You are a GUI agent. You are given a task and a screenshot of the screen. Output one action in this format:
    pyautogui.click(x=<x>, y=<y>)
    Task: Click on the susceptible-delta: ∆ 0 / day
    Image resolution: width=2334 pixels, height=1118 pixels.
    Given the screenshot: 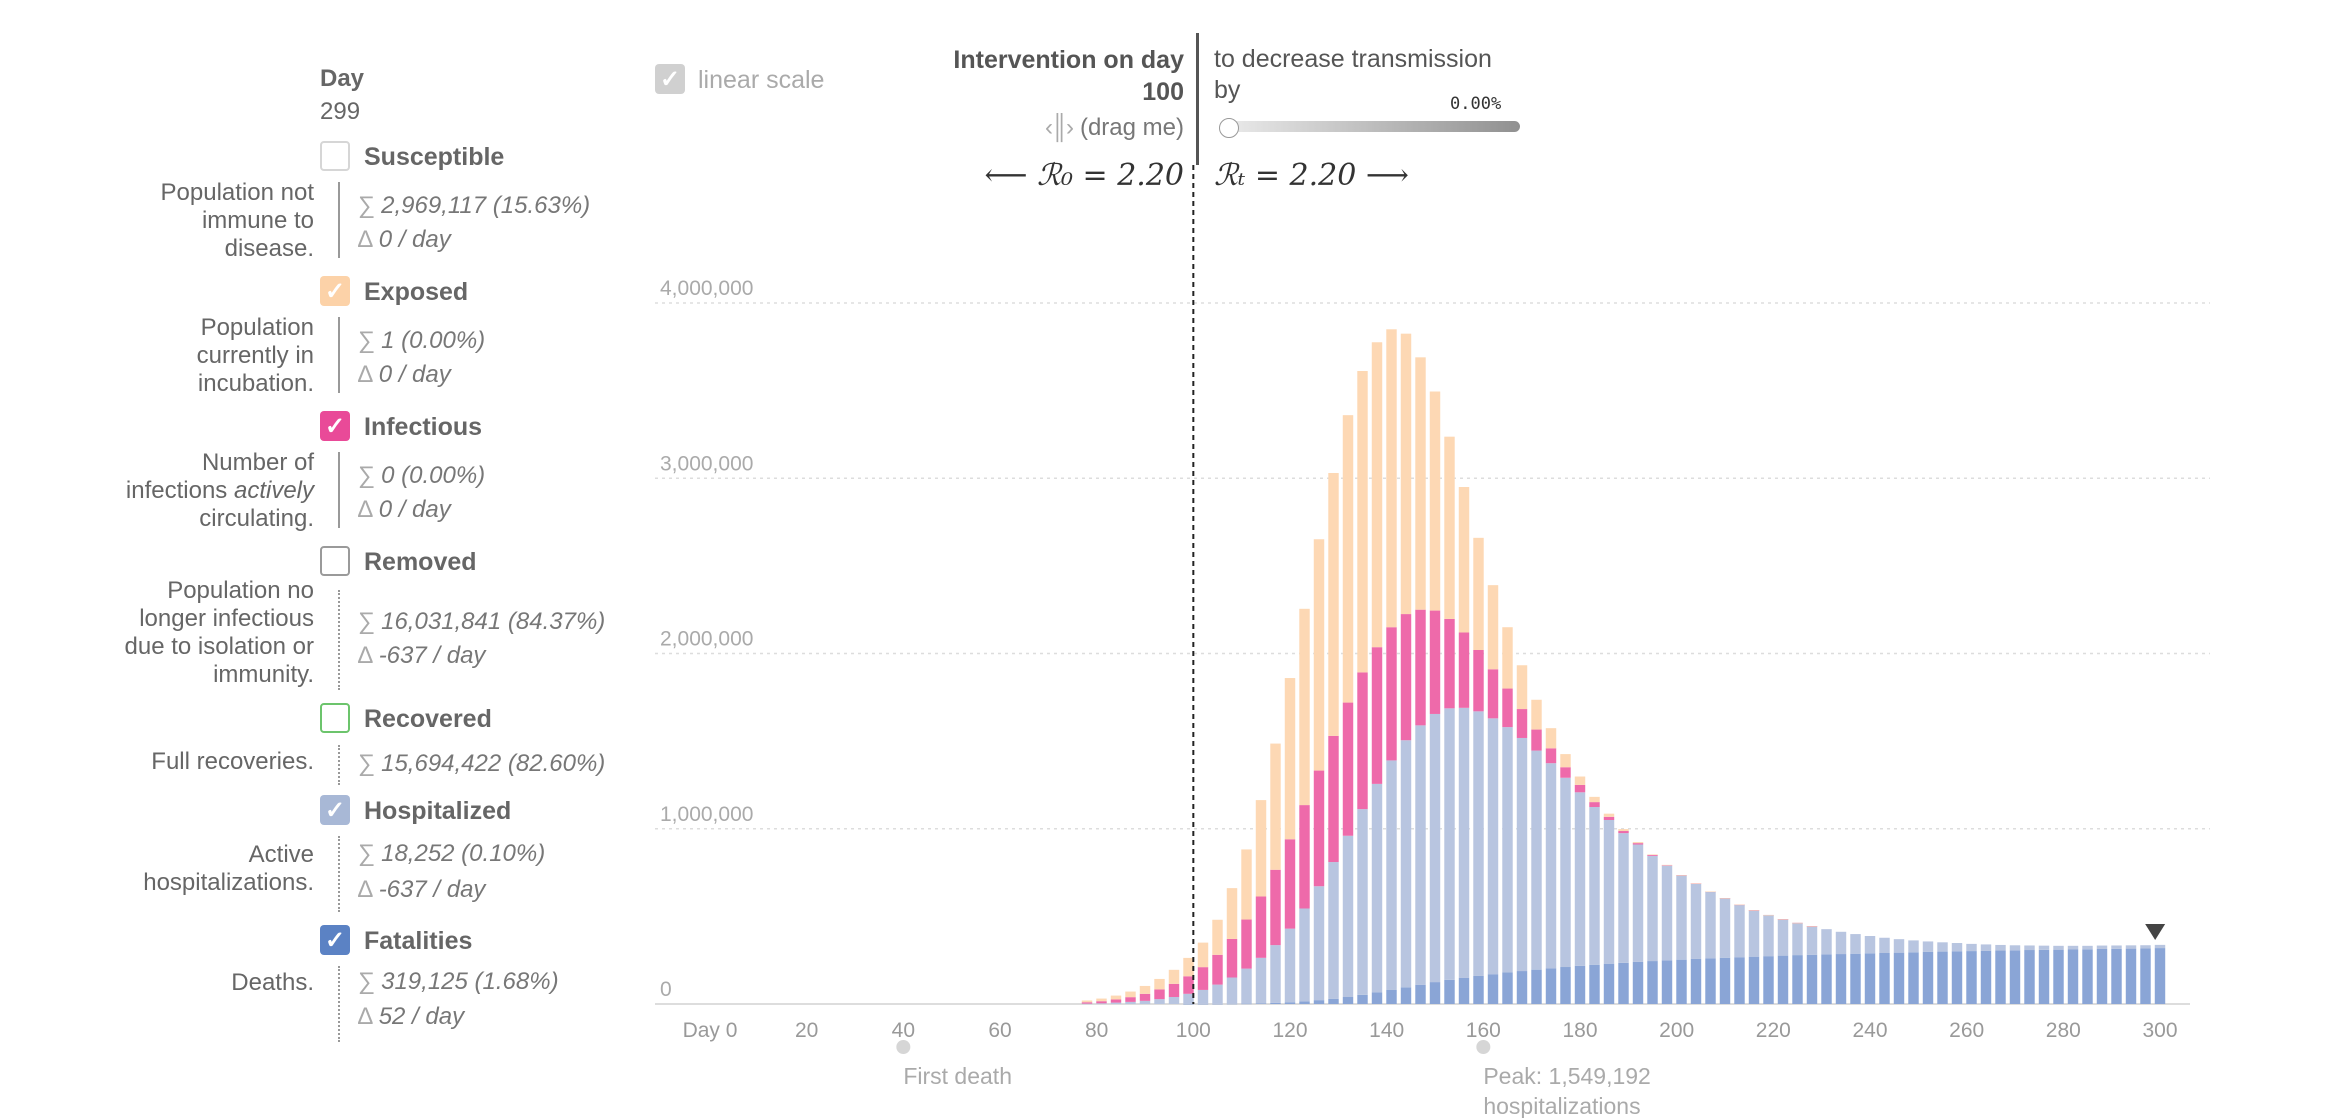 What is the action you would take?
    pyautogui.click(x=404, y=239)
    